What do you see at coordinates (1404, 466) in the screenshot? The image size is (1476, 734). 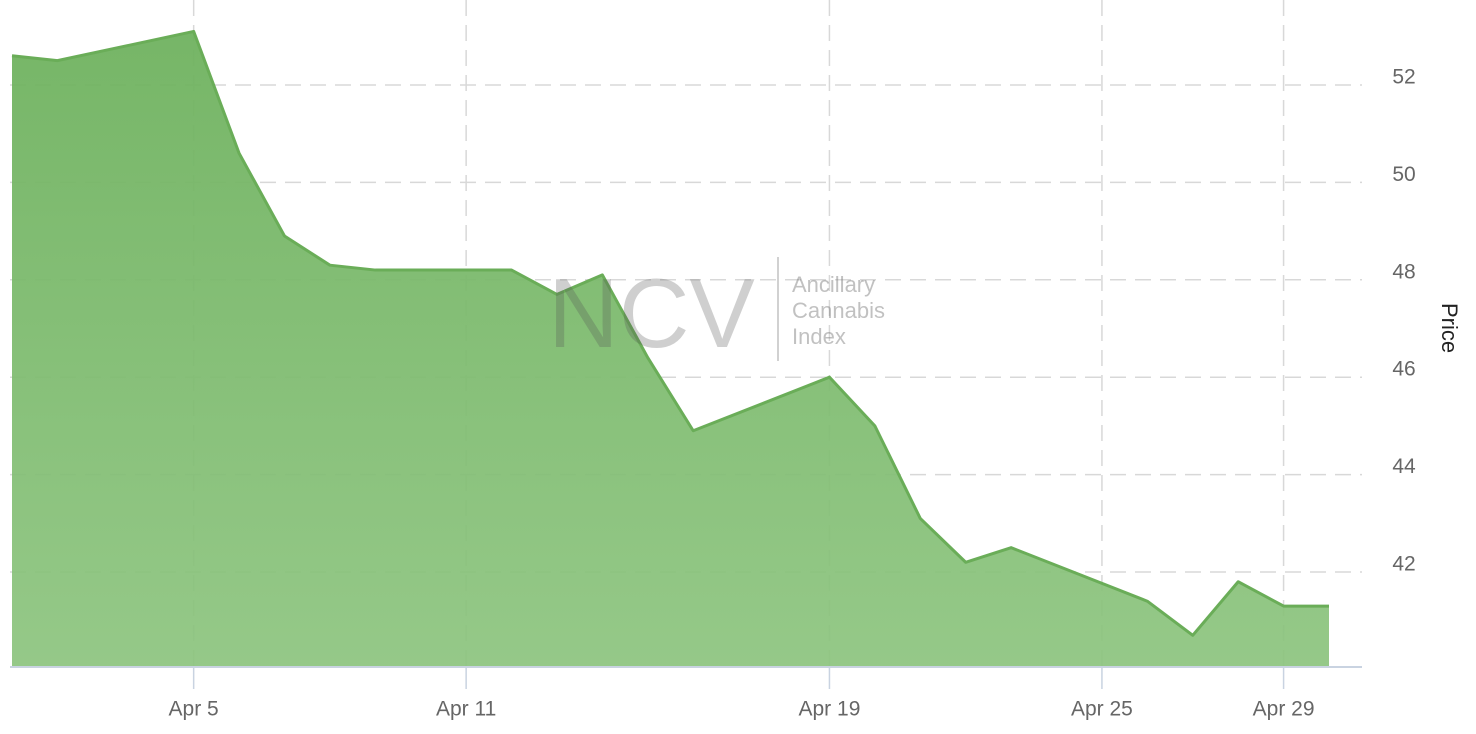 I see `y-tick-label: 44` at bounding box center [1404, 466].